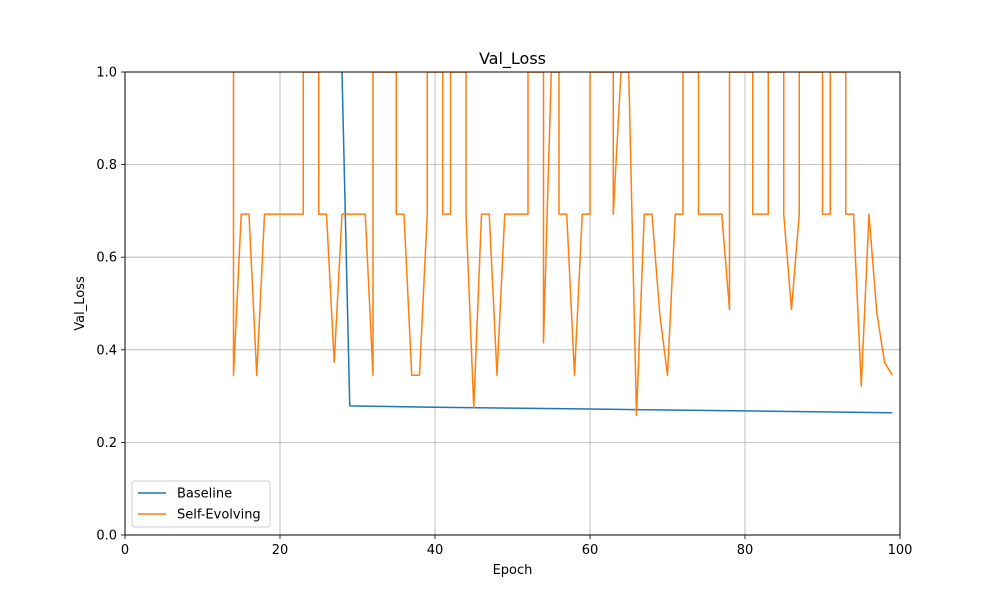 The width and height of the screenshot is (1000, 600). I want to click on x-tick-label: 60, so click(590, 550).